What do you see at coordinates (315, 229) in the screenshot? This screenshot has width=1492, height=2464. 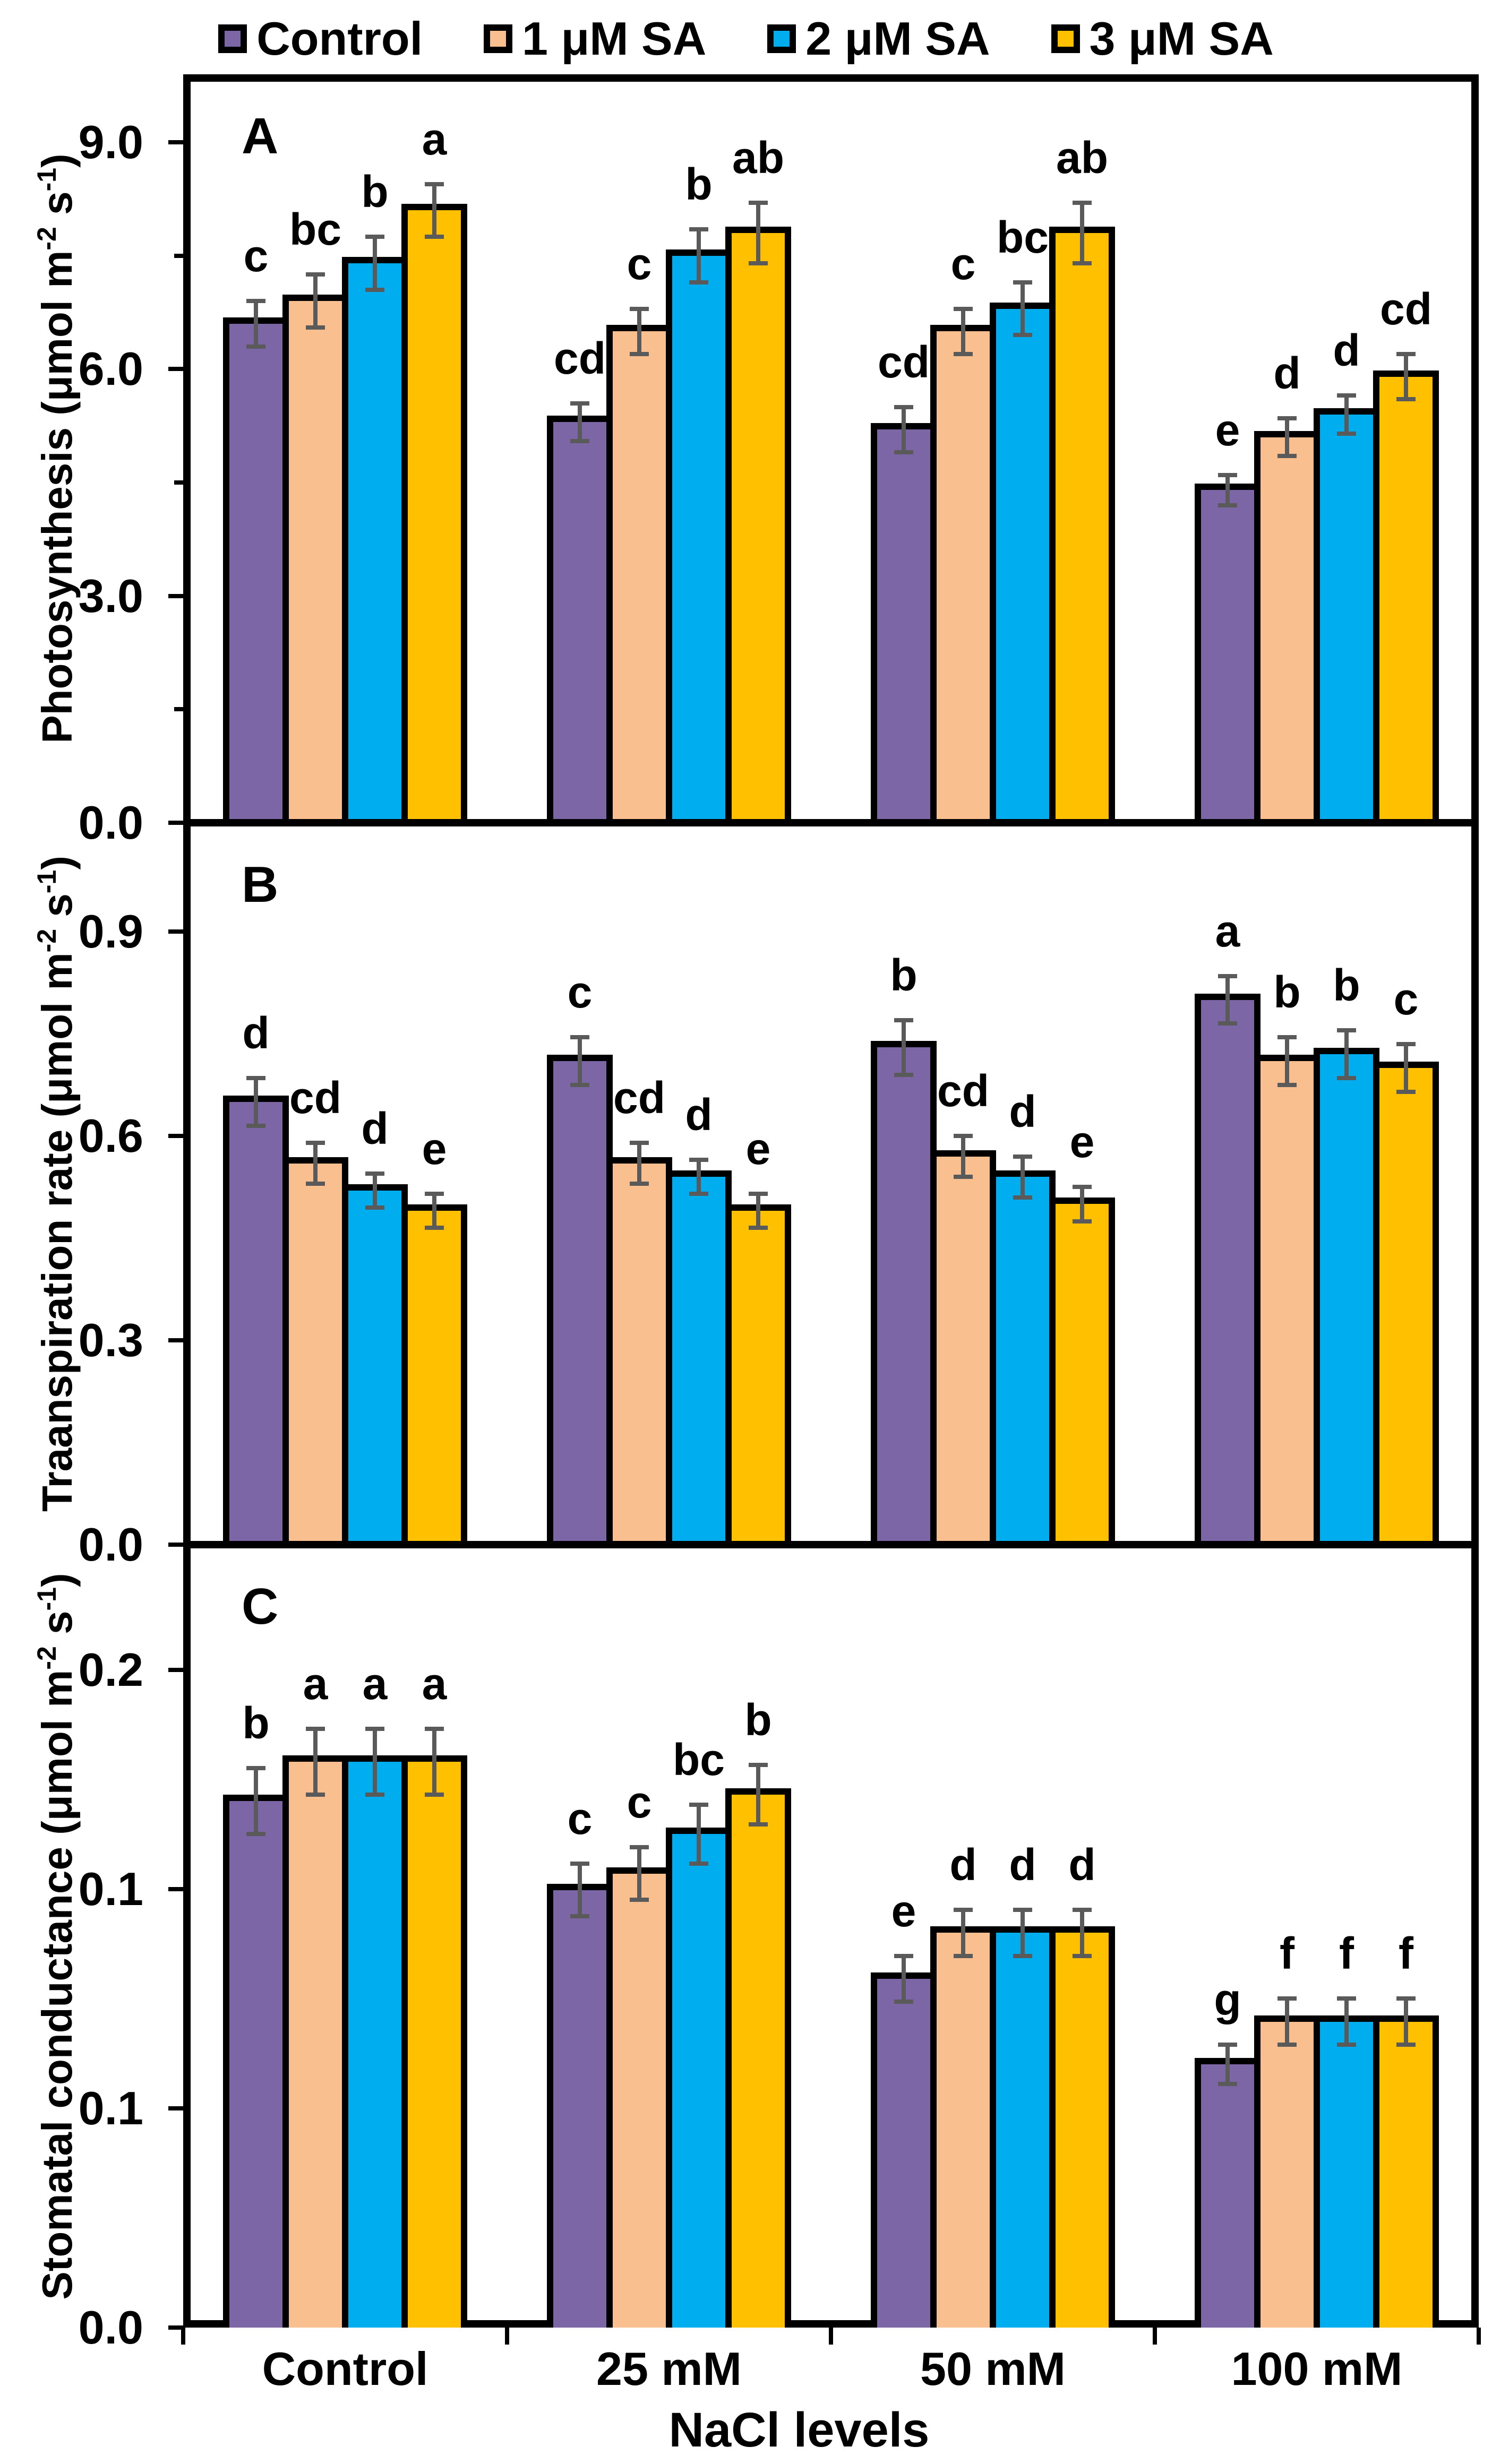 I see `sig-letter: bc` at bounding box center [315, 229].